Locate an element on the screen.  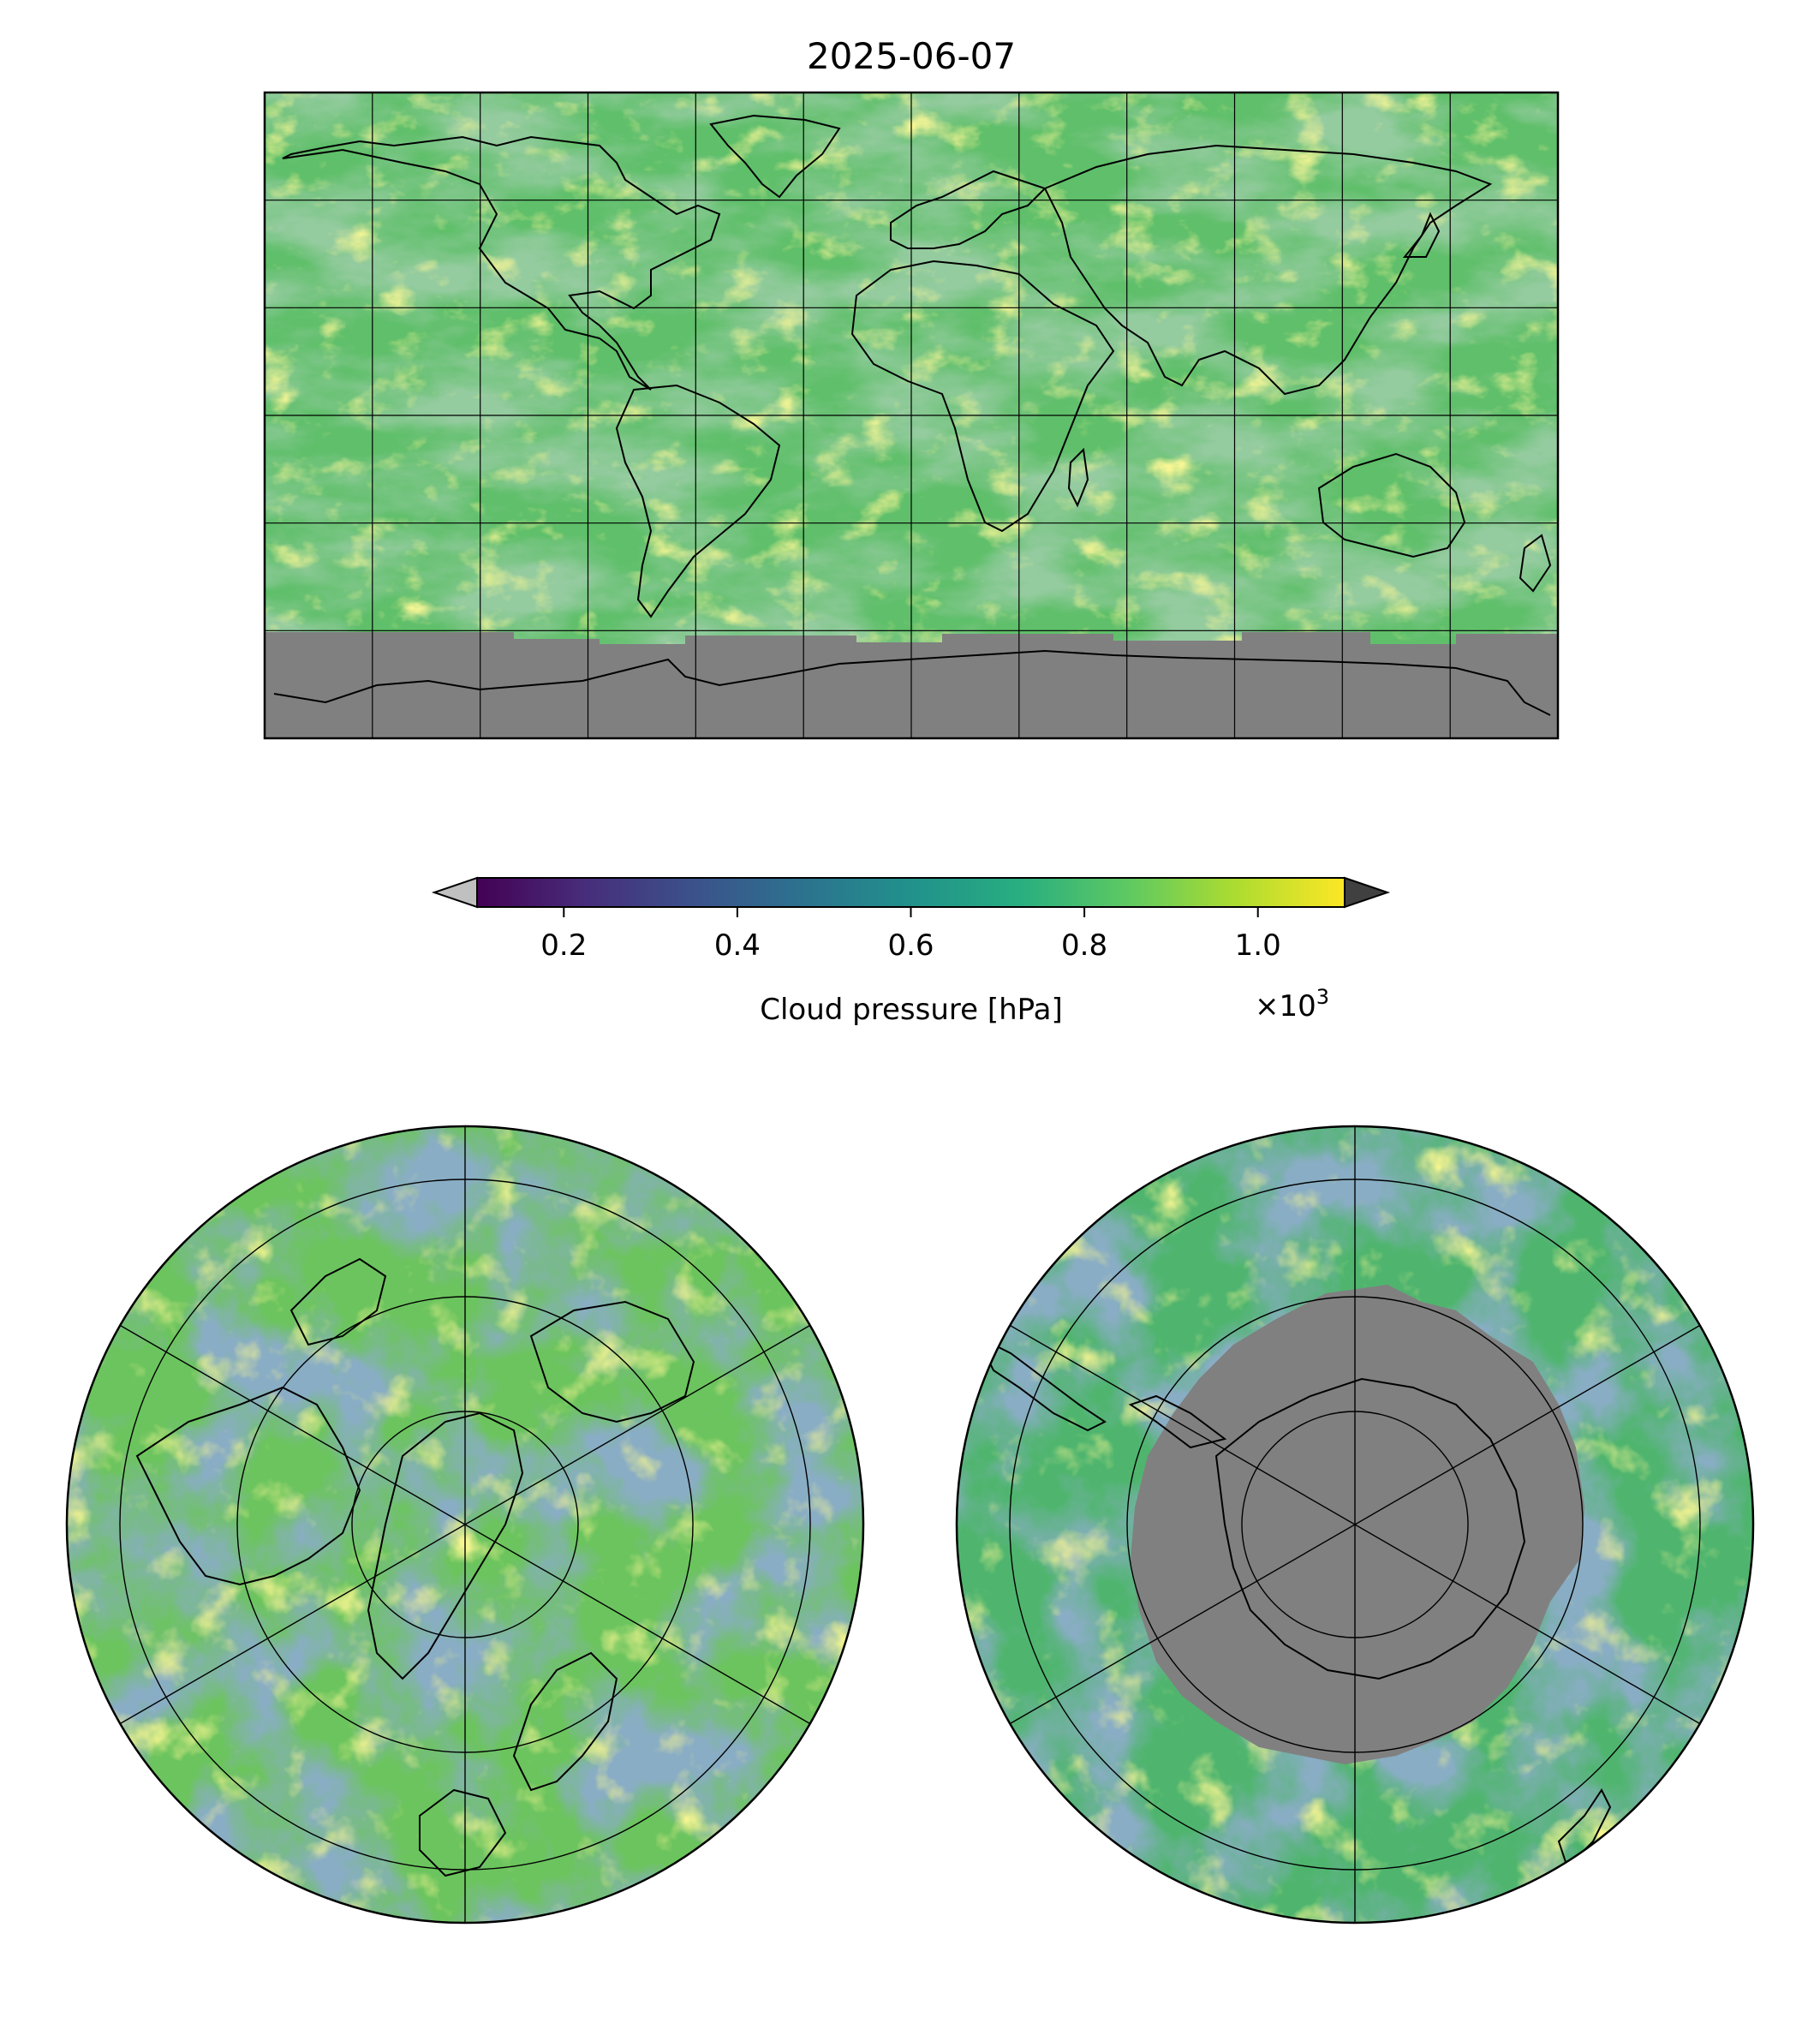
coastline-australia is located at coordinates (1392, 505).